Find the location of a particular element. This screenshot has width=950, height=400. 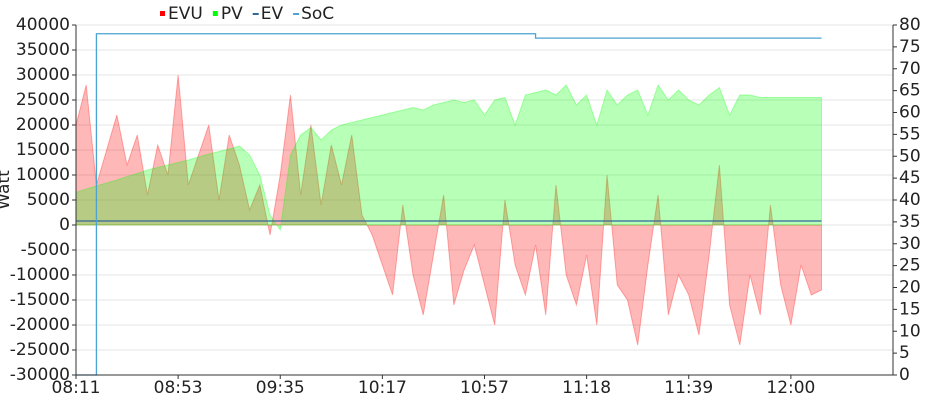

y2-tick-label: 35 is located at coordinates (910, 222).